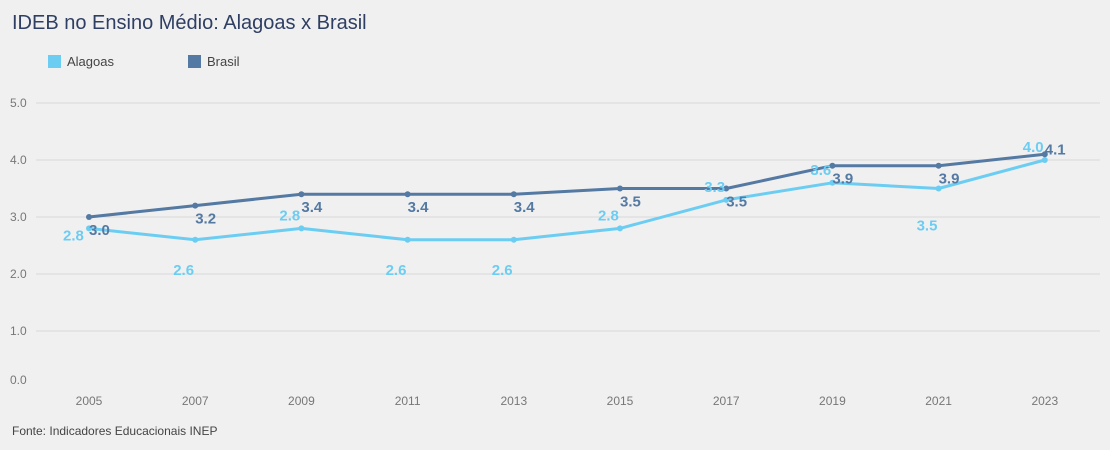  What do you see at coordinates (189, 23) in the screenshot?
I see `chart-title: IDEB no Ensino Médio: Alagoas x Brasil` at bounding box center [189, 23].